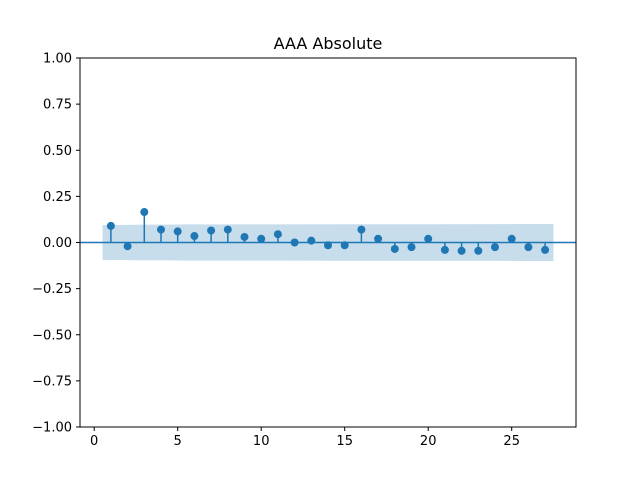 This screenshot has height=480, width=640. What do you see at coordinates (57, 197) in the screenshot?
I see `y-tick-label: 0.25` at bounding box center [57, 197].